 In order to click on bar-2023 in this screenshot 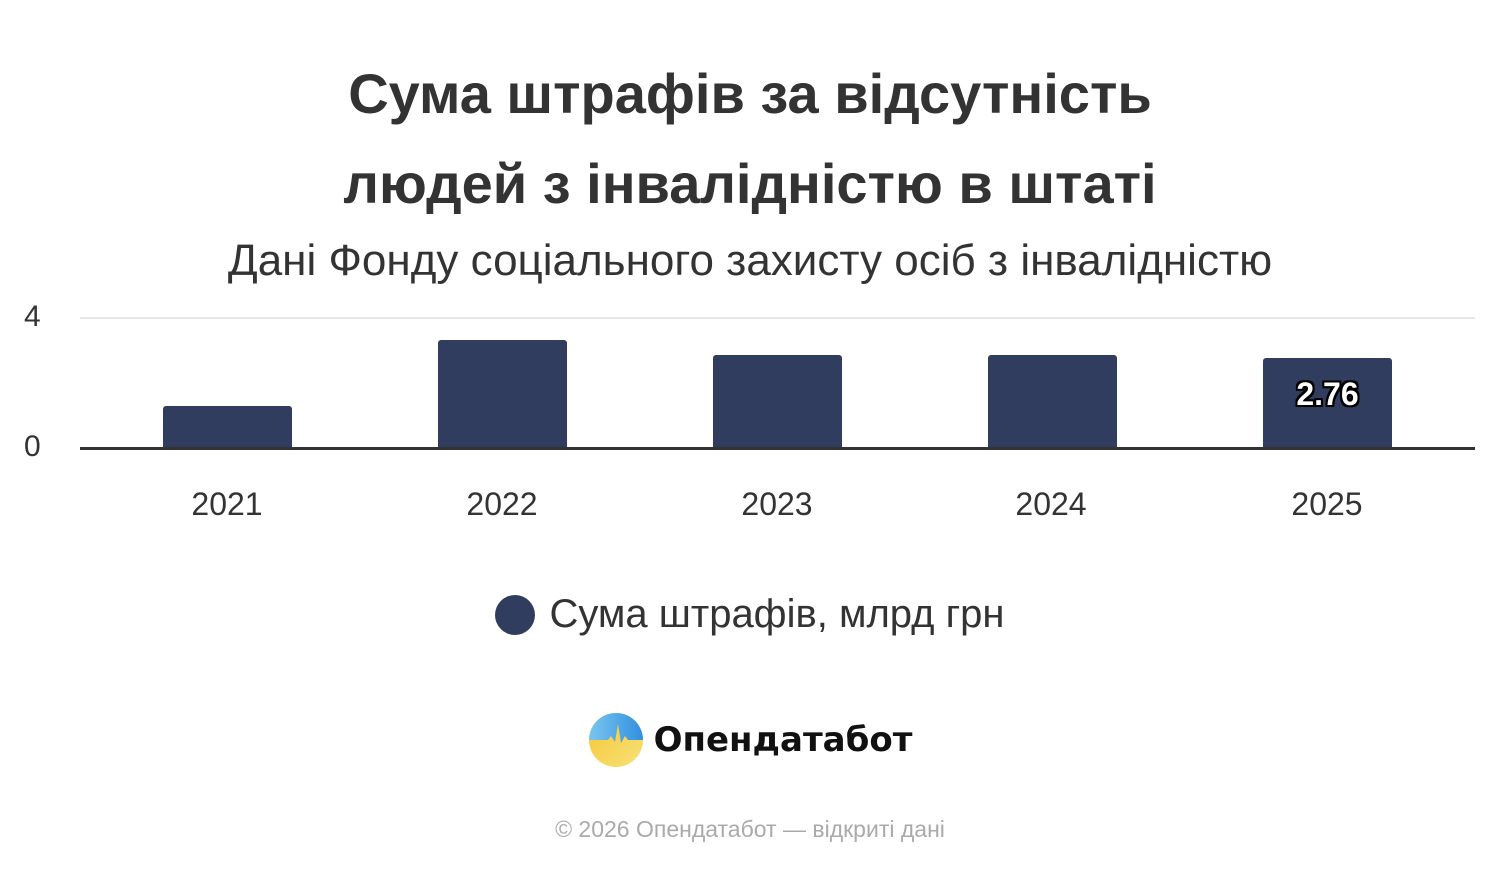, I will do `click(777, 401)`.